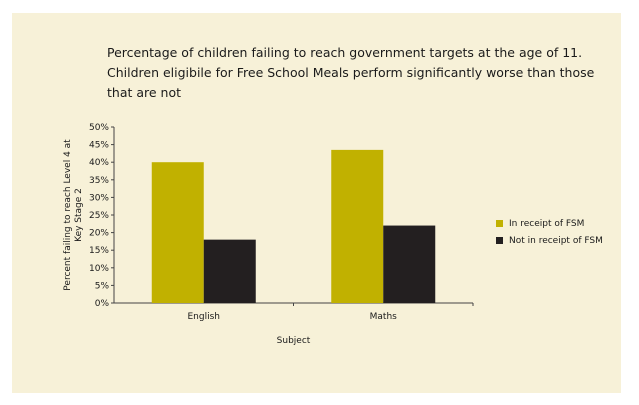 The image size is (639, 405). What do you see at coordinates (99, 216) in the screenshot?
I see `y-tick-label: 25%` at bounding box center [99, 216].